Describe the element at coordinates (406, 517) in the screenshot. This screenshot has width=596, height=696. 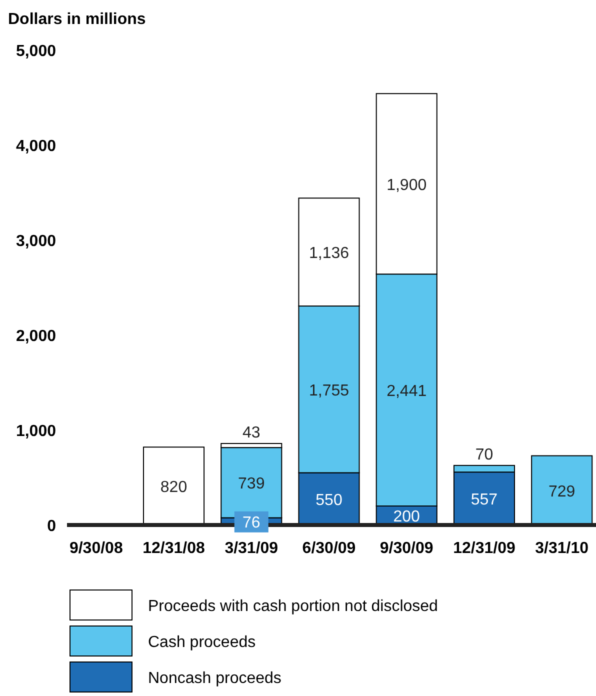
I see `data-label: 200` at that location.